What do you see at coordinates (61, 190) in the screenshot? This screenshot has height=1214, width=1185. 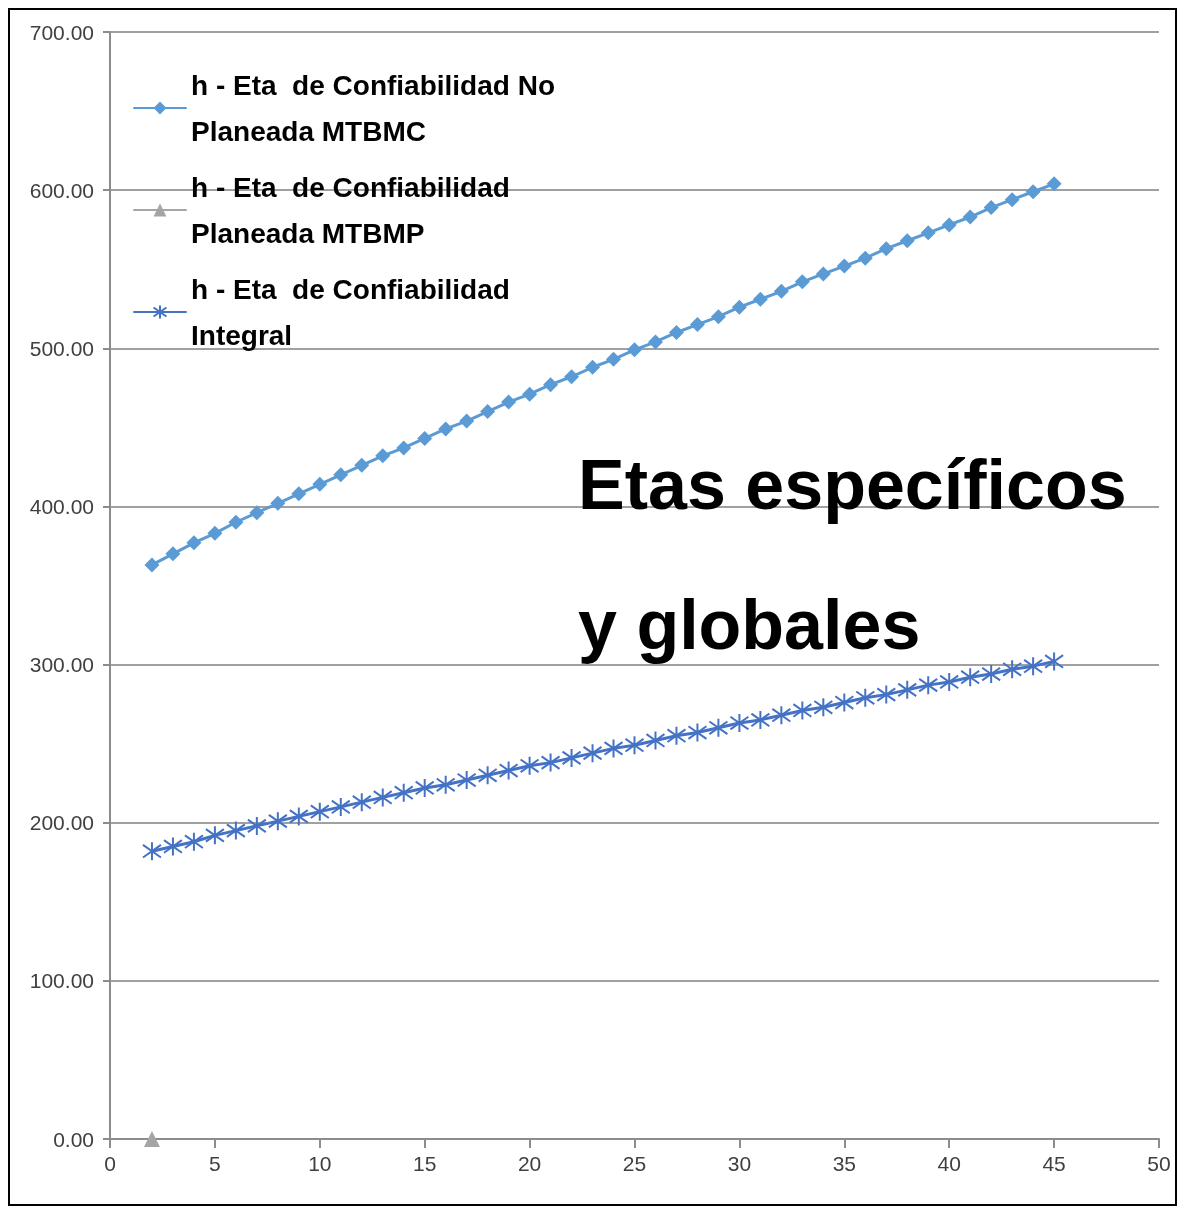 I see `y-tick-label: 600.00` at bounding box center [61, 190].